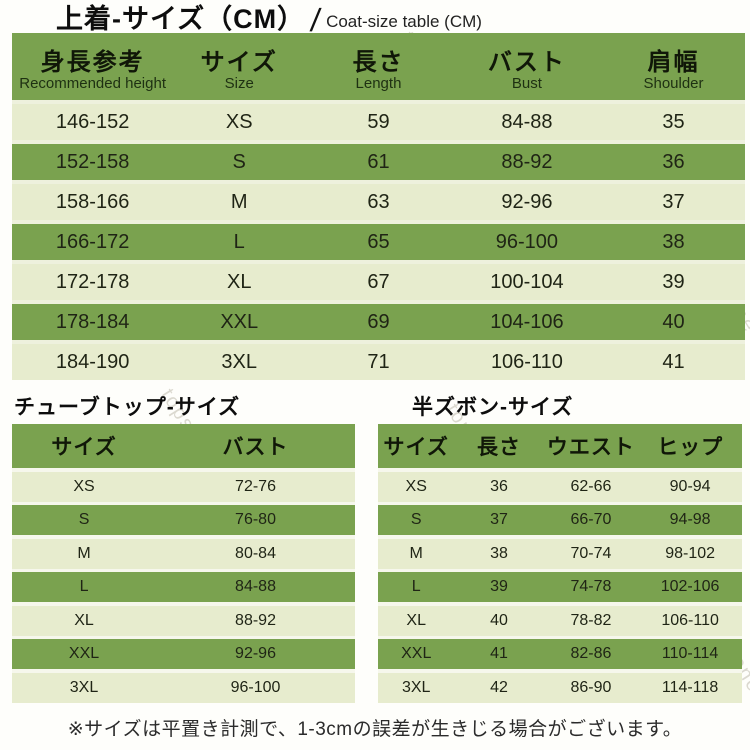 This screenshot has height=750, width=750. What do you see at coordinates (527, 281) in the screenshot?
I see `table-cell: 100-104` at bounding box center [527, 281].